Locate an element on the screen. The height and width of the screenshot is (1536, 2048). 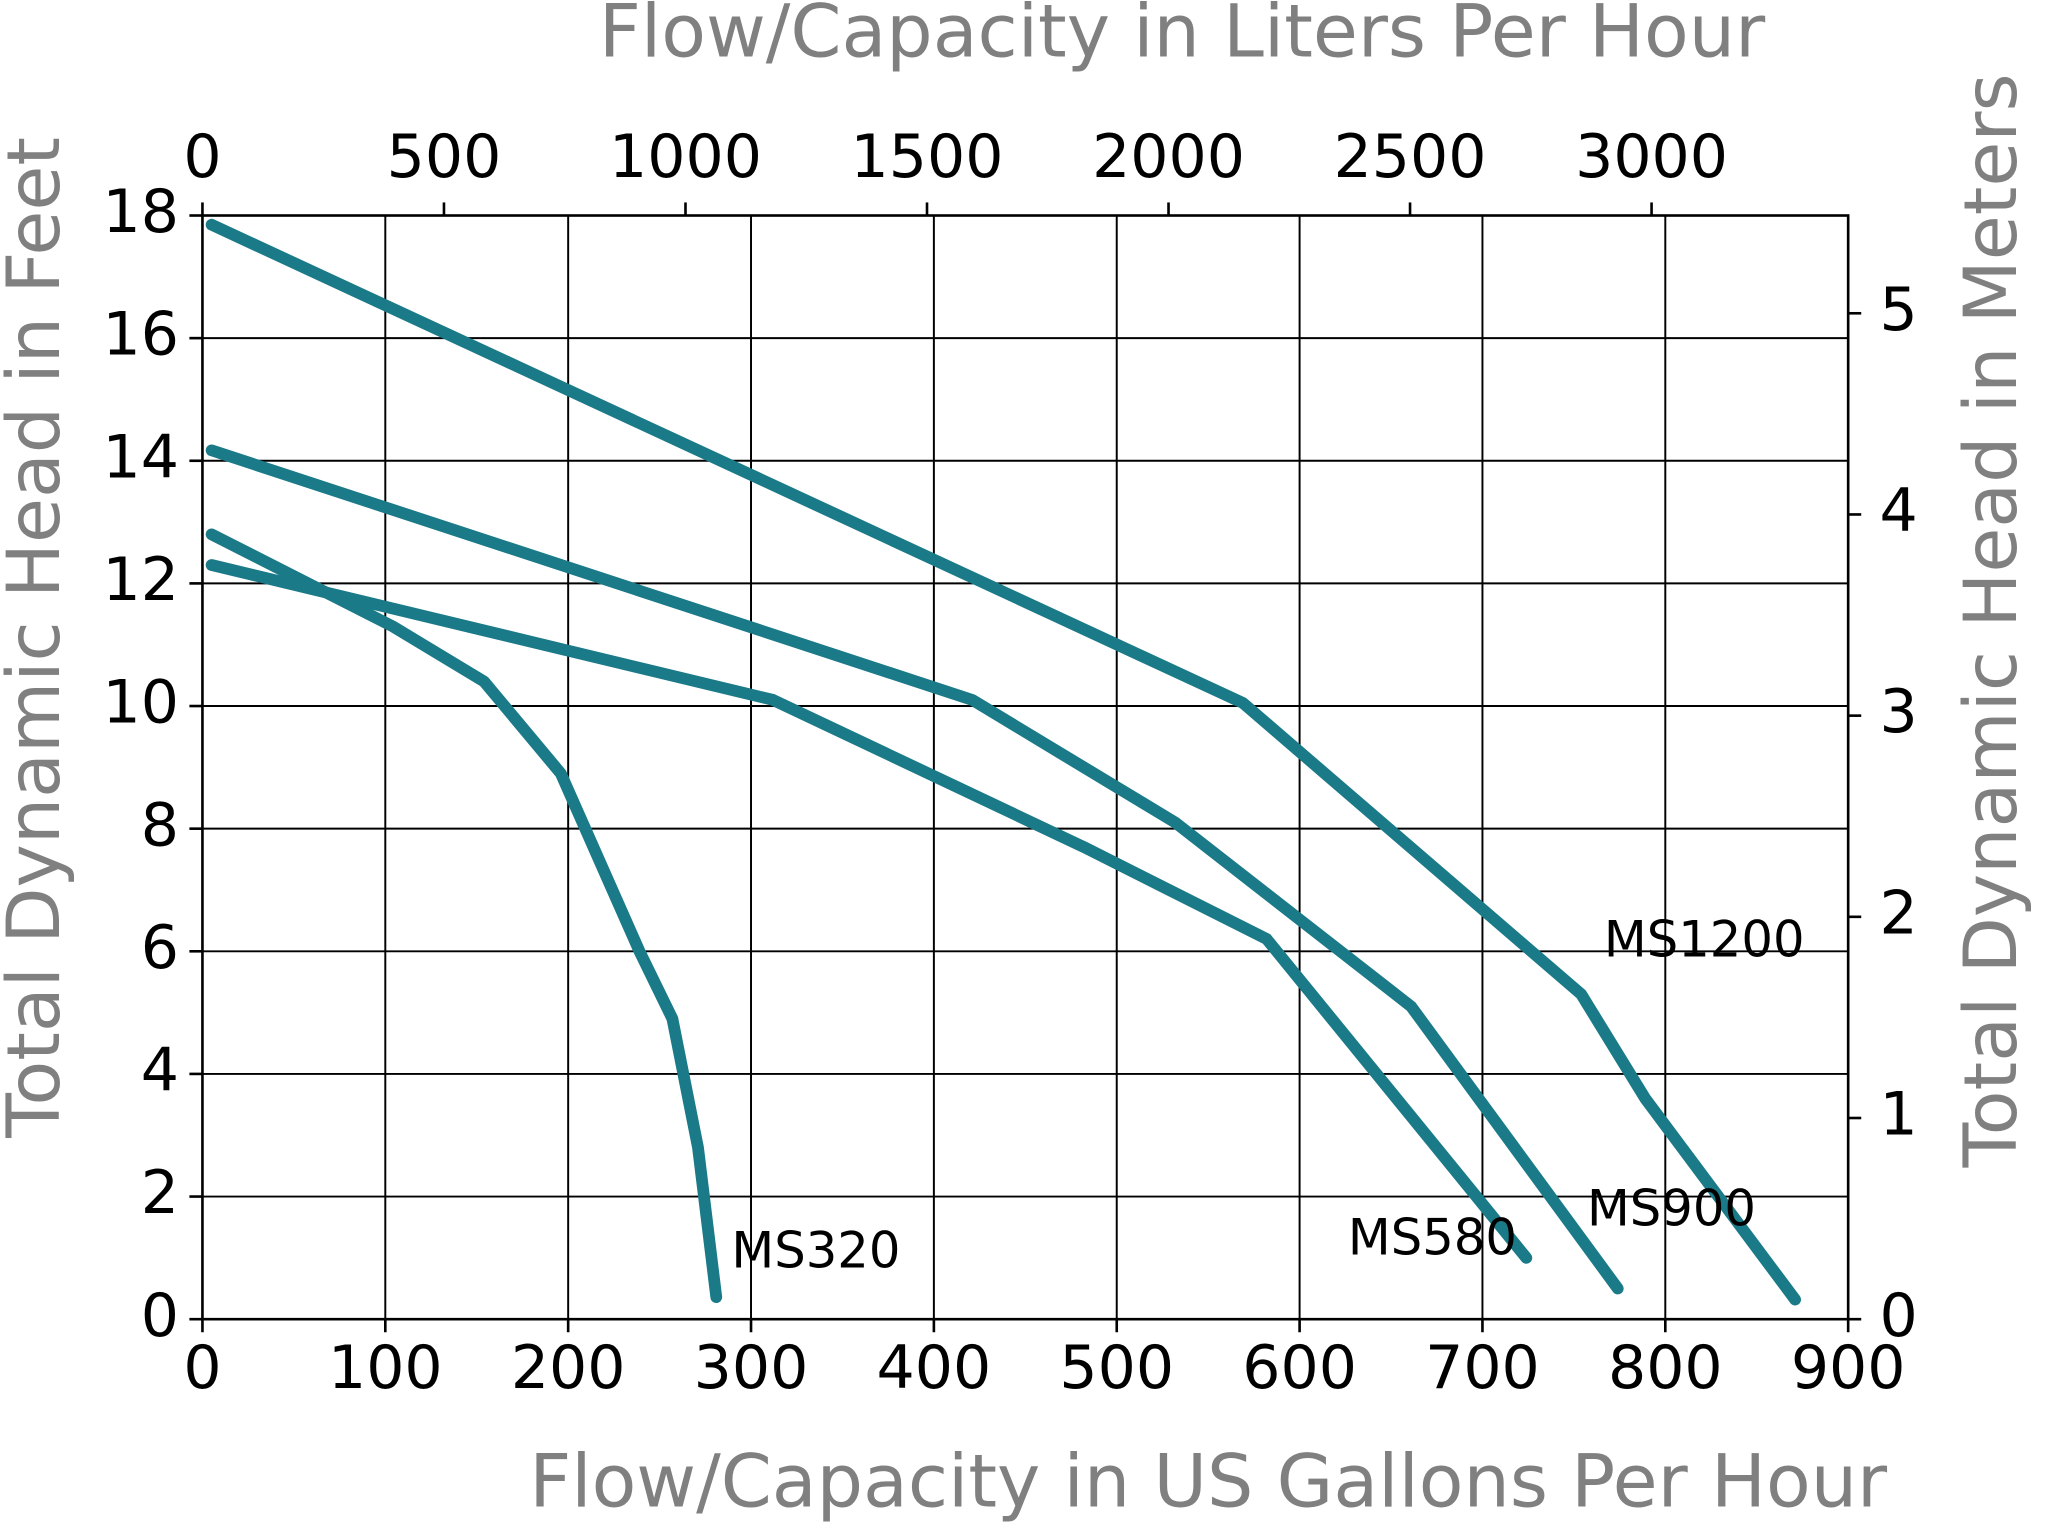
x-tick-label: 0 is located at coordinates (202, 1368).